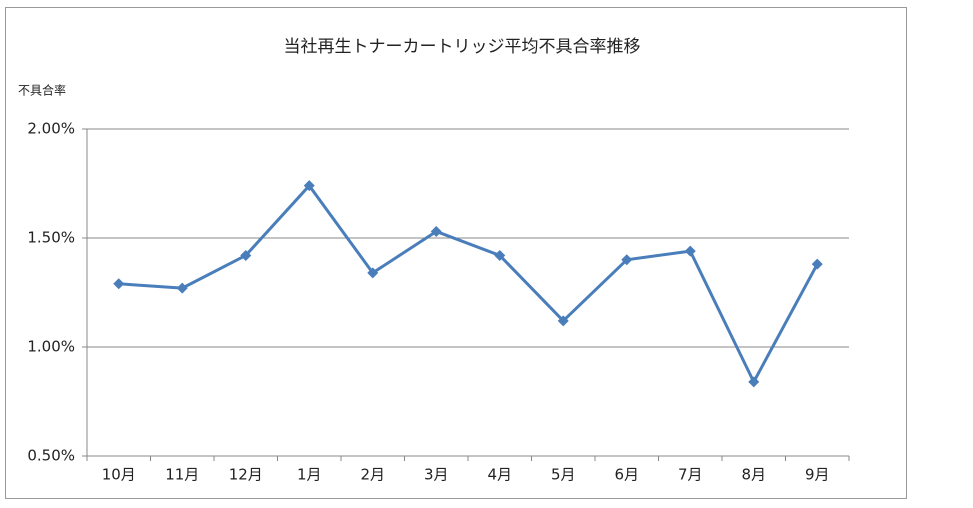 This screenshot has height=508, width=973. Describe the element at coordinates (51, 456) in the screenshot. I see `y-tick-label: 0.50%` at that location.